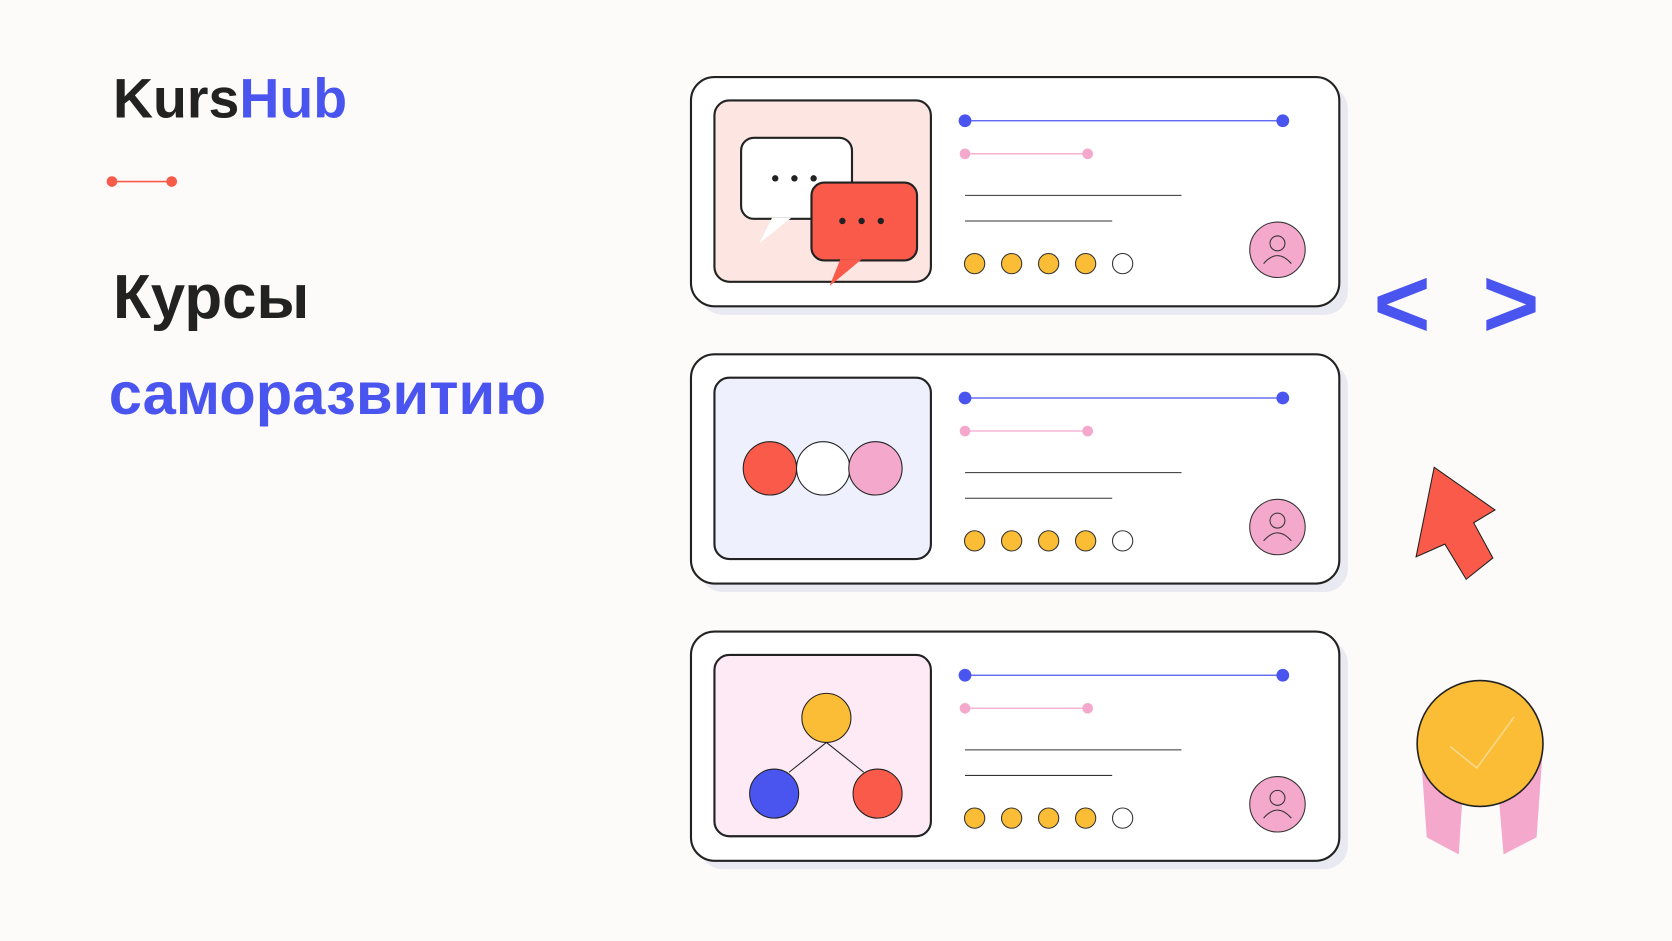  Describe the element at coordinates (176, 99) in the screenshot. I see `brand-part: Kurs` at that location.